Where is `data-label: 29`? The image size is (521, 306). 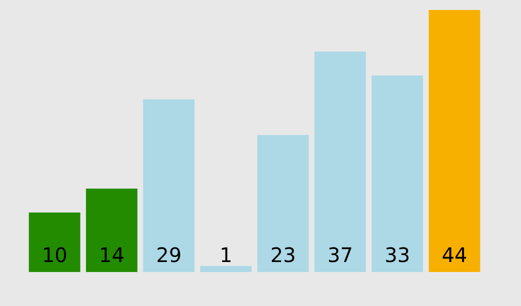
data-label: 29 is located at coordinates (169, 255).